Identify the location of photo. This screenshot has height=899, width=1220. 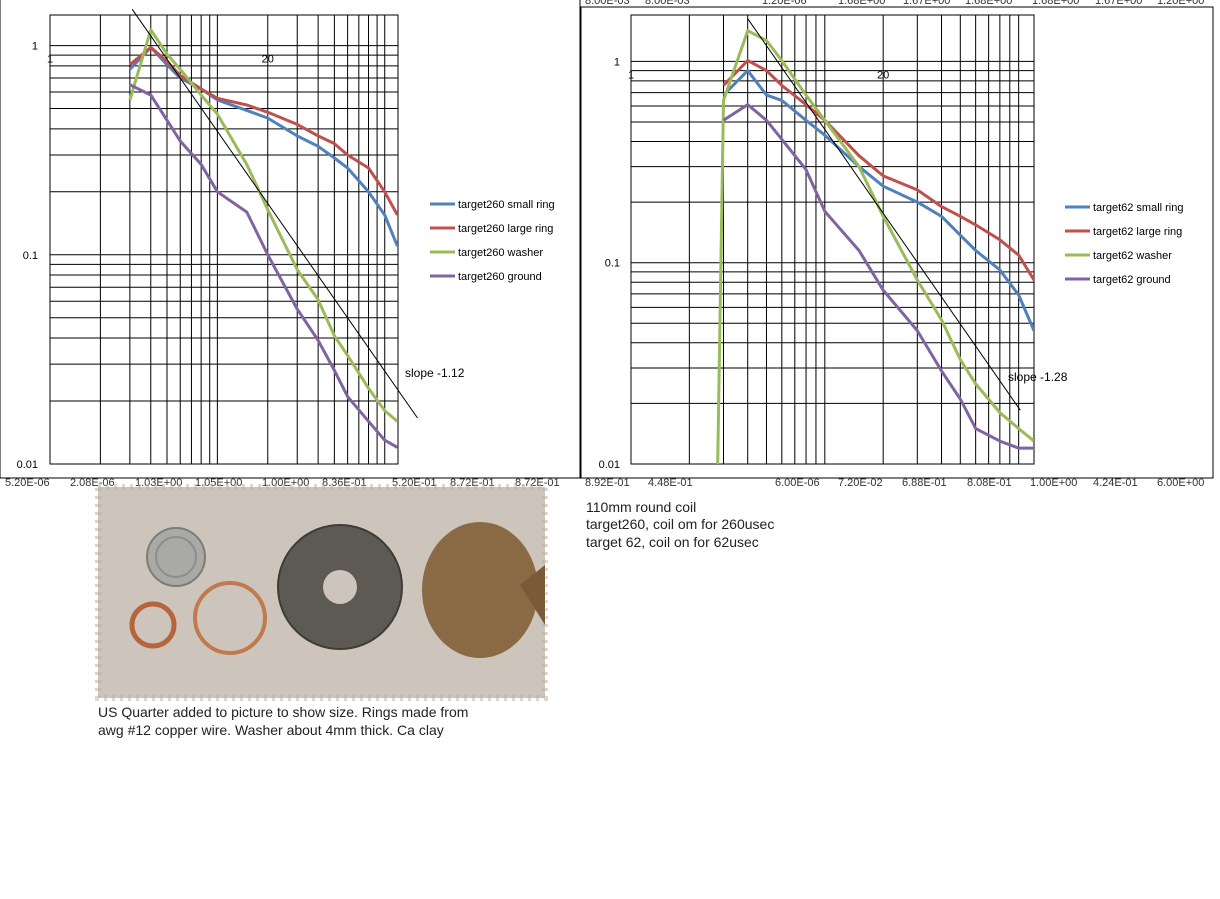
(321, 592).